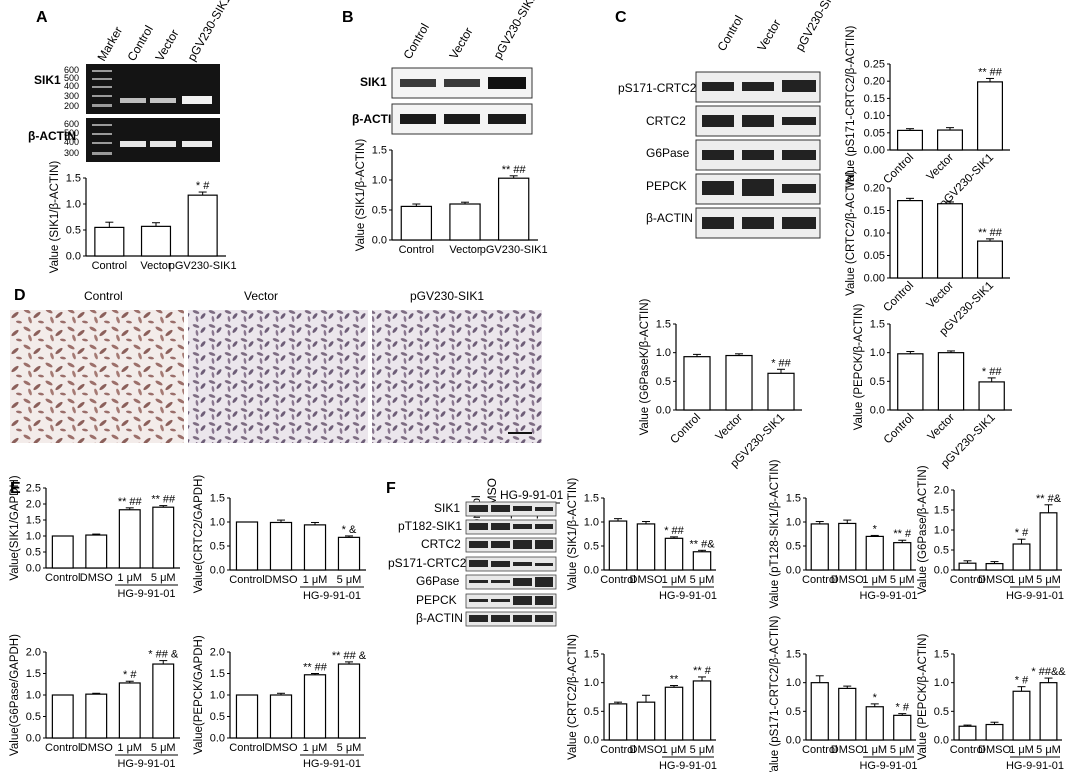  What do you see at coordinates (349, 656) in the screenshot?
I see `significance-label: ** ## &` at bounding box center [349, 656].